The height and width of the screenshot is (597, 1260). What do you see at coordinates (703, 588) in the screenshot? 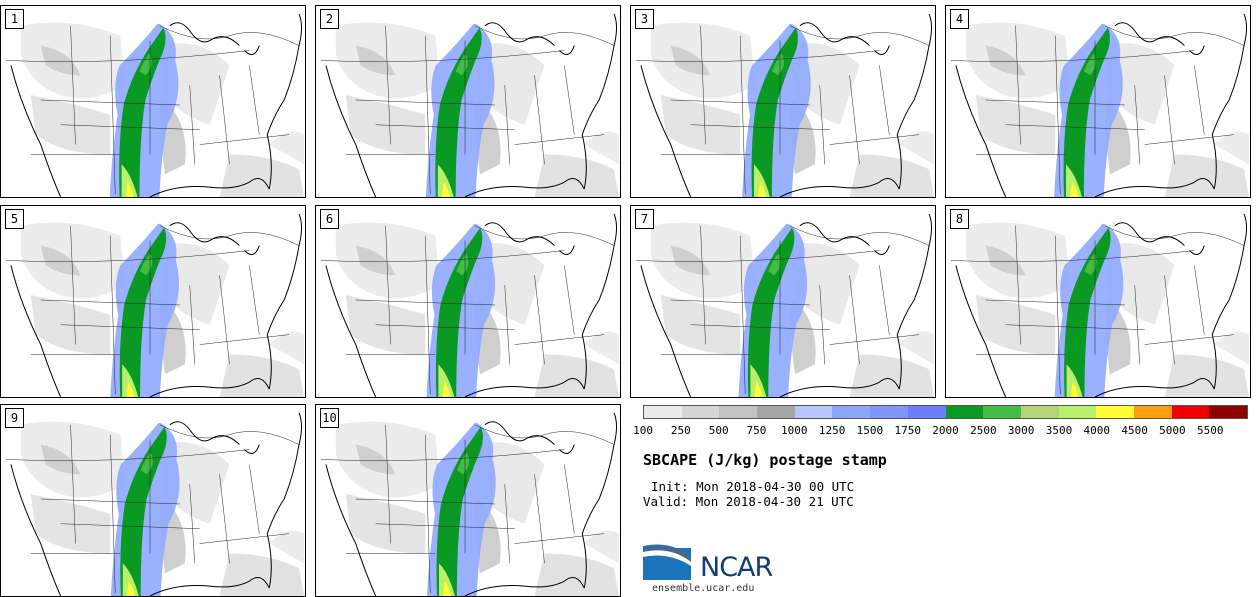
I see `site-url: ensemble.ucar.edu` at bounding box center [703, 588].